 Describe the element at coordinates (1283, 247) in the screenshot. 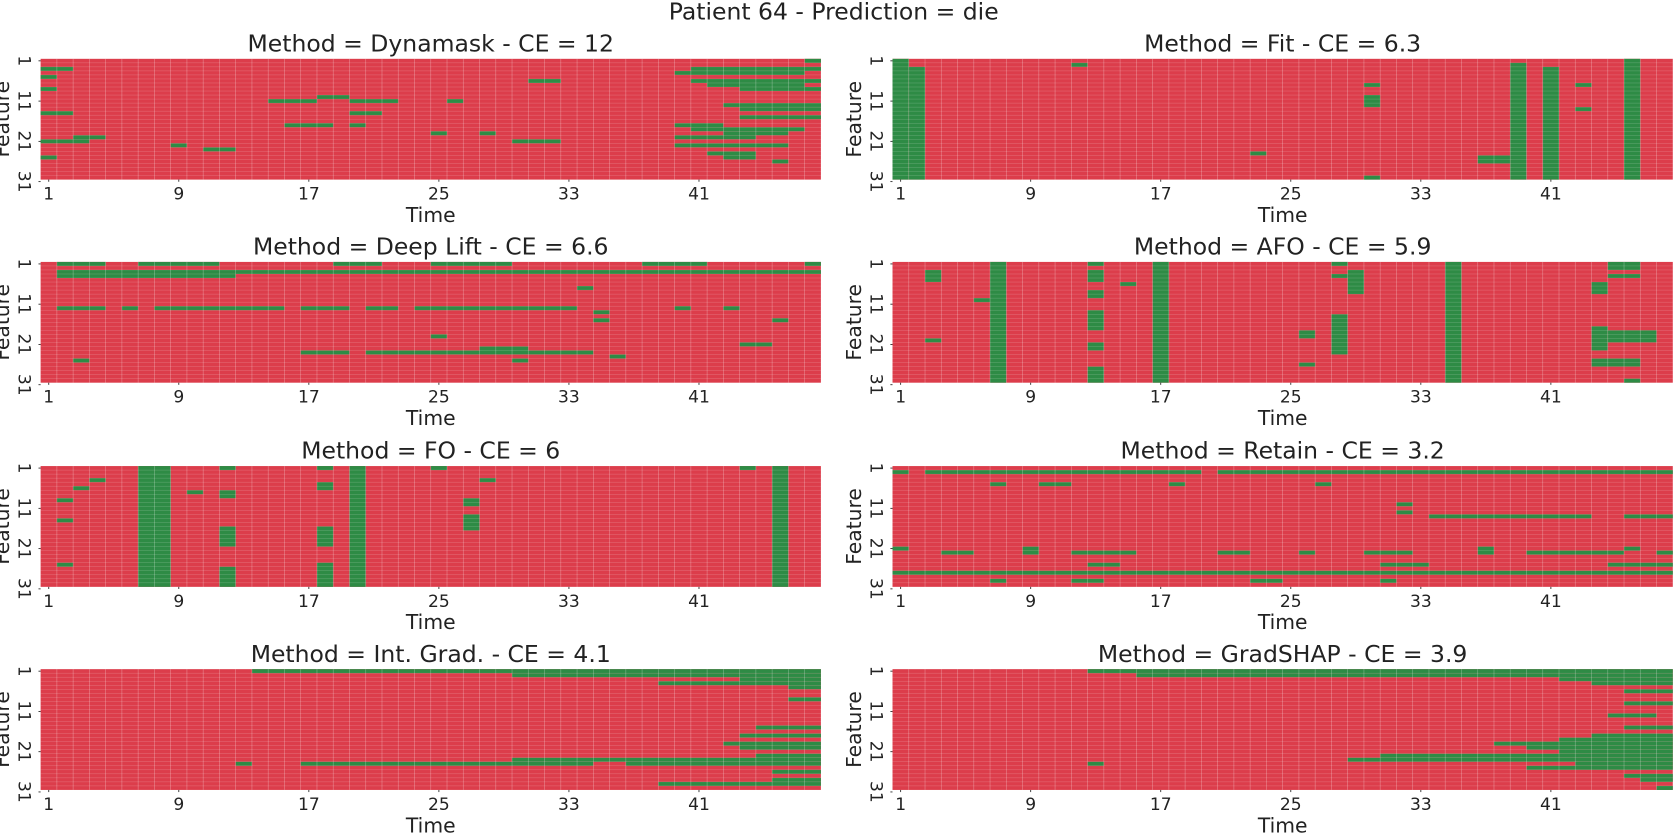

I see `panel-title: Method = AFO - CE = 5.9` at that location.